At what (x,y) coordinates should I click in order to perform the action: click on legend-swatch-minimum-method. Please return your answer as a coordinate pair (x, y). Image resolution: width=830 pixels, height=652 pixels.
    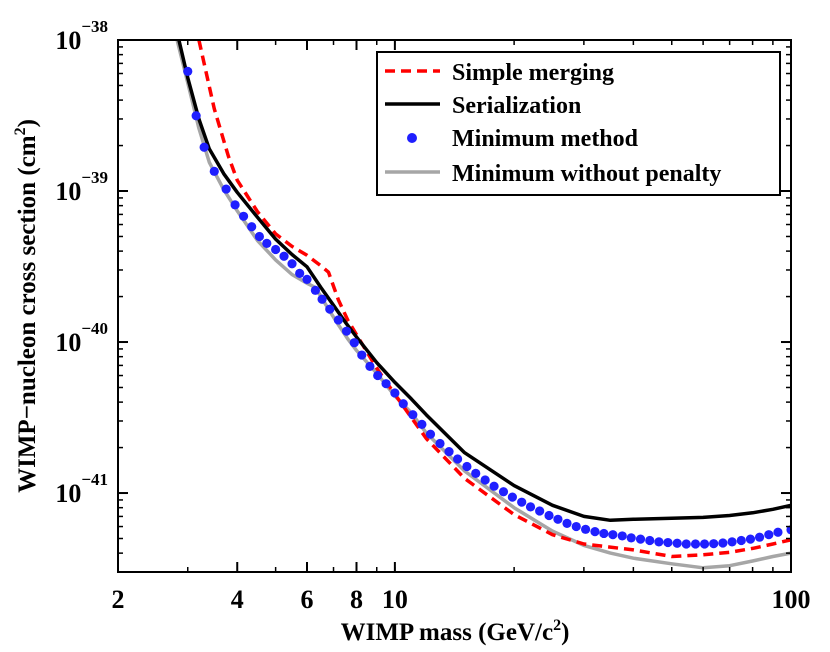
    Looking at the image, I should click on (412, 138).